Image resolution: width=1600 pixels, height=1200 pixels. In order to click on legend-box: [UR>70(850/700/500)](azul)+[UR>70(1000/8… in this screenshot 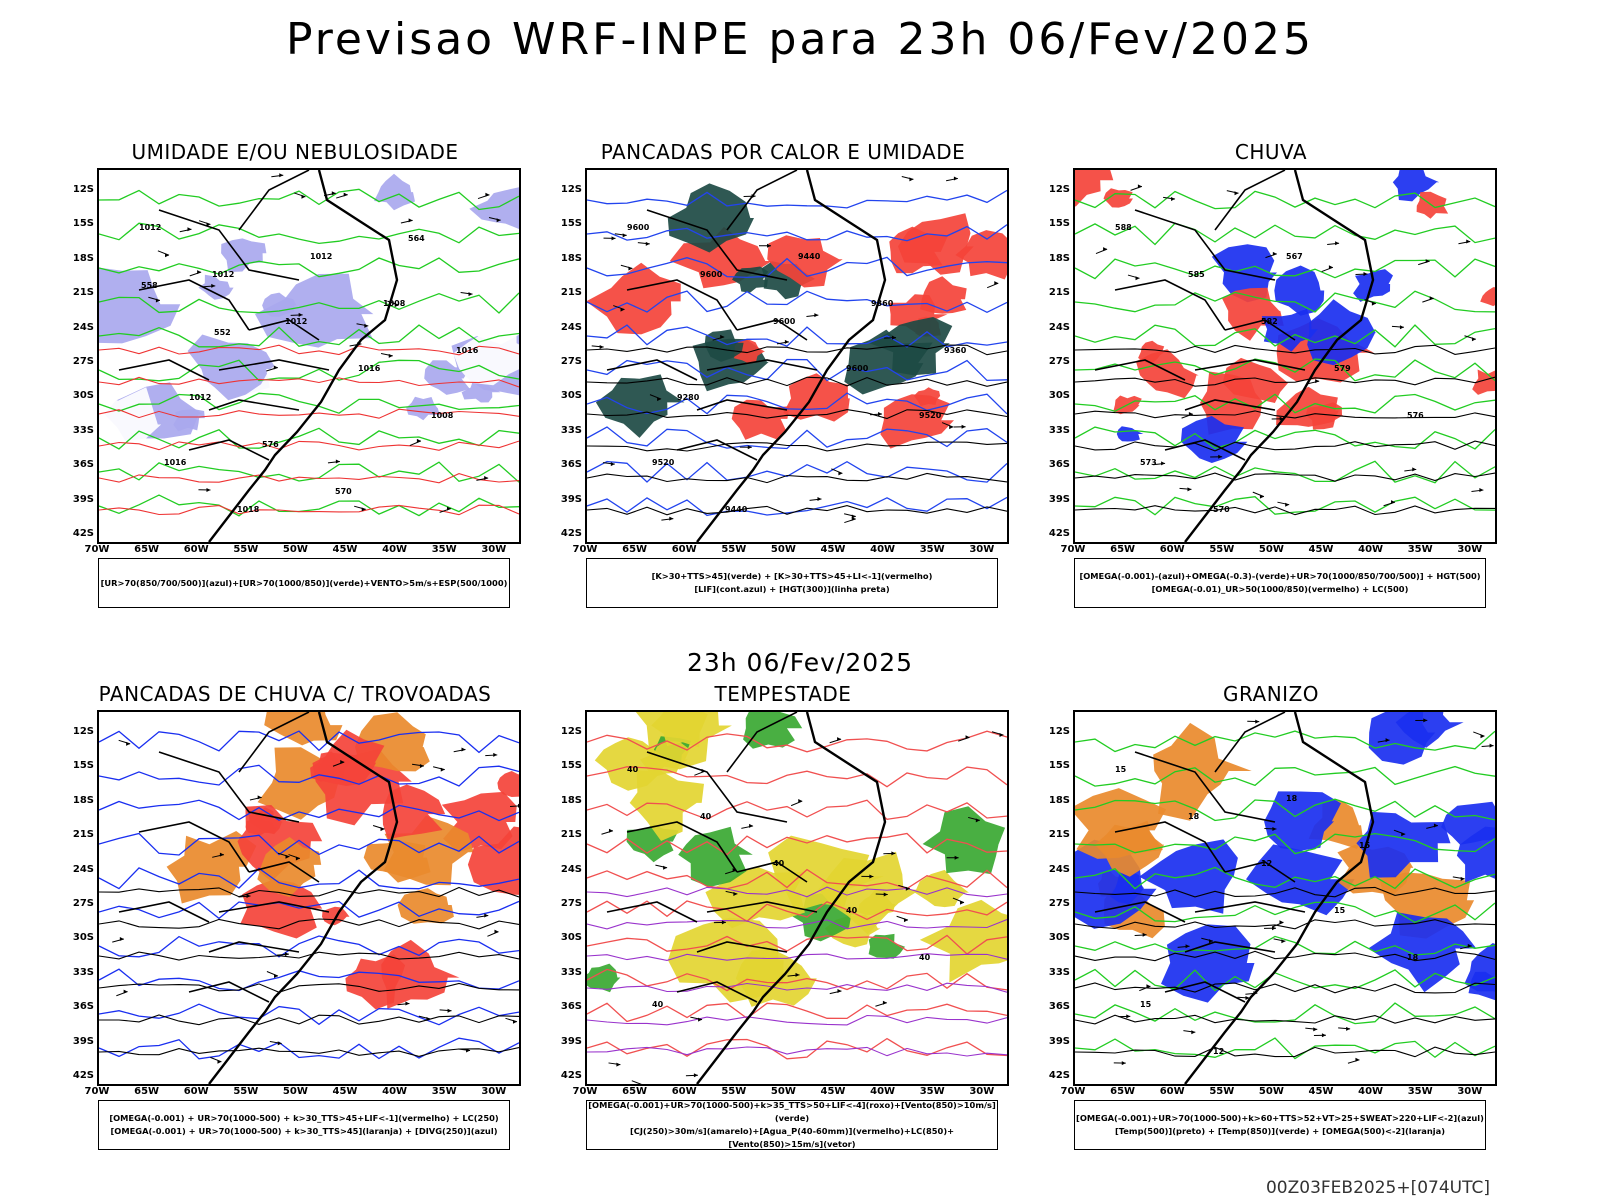, I will do `click(304, 583)`.